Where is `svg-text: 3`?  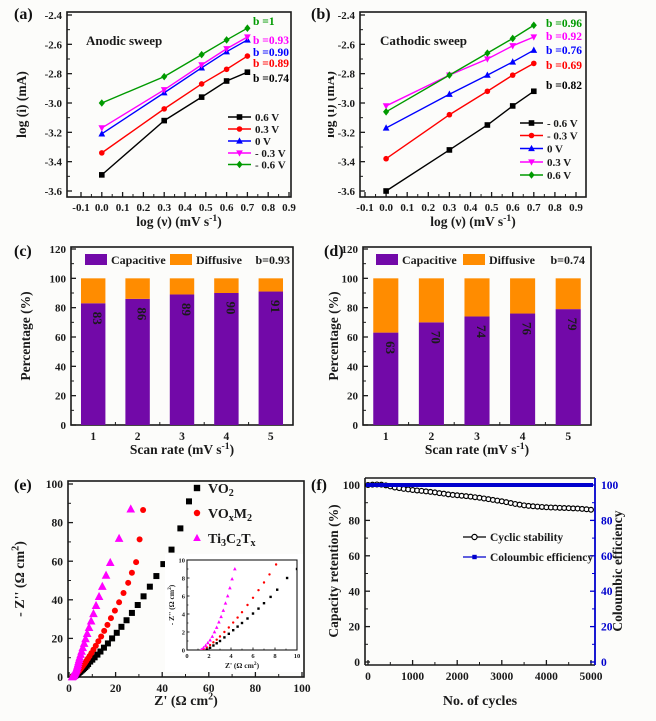
svg-text: 3 is located at coordinates (477, 437).